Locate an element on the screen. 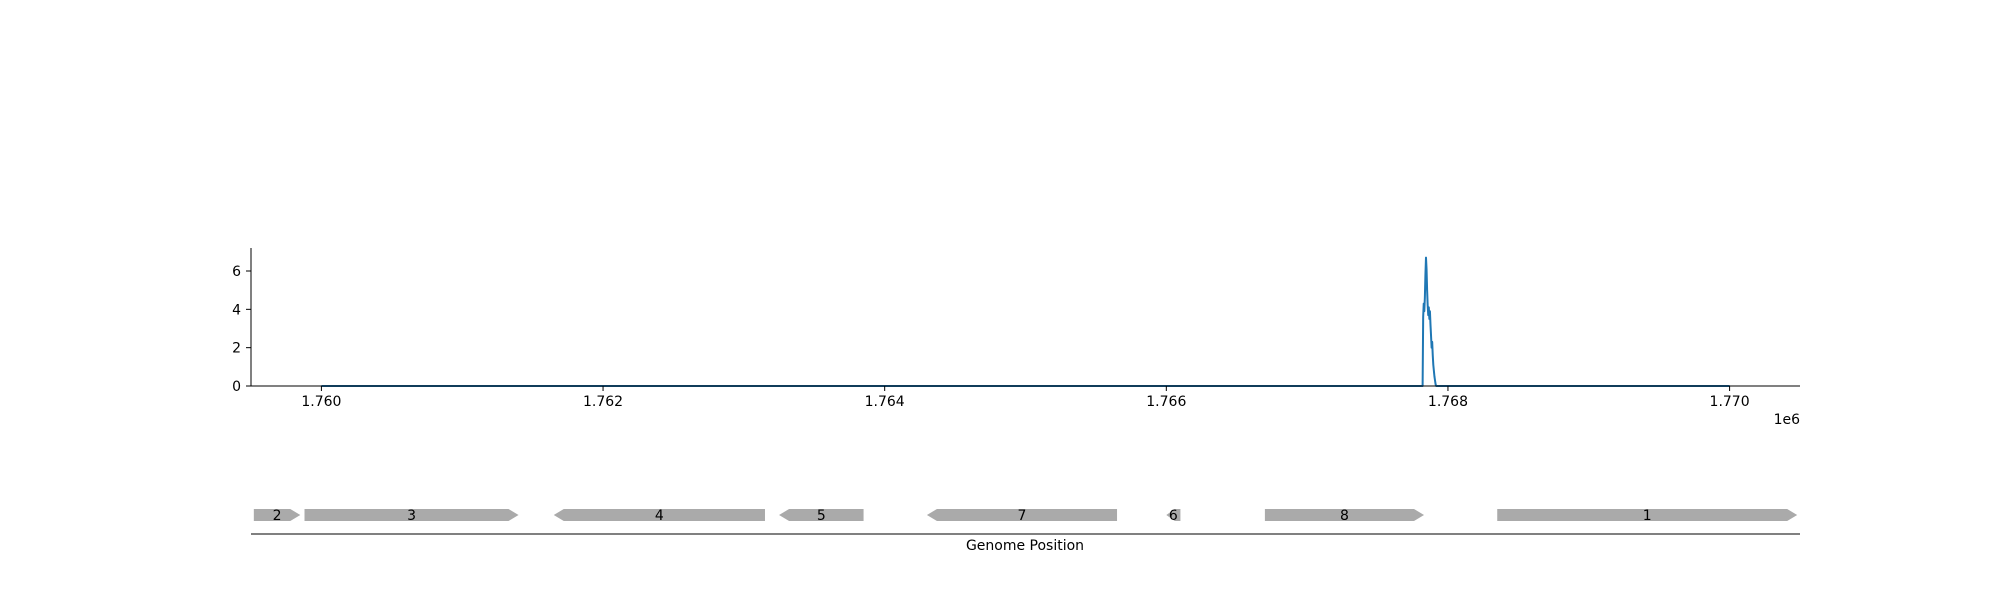  x-tick-label: 1.768 is located at coordinates (1448, 402).